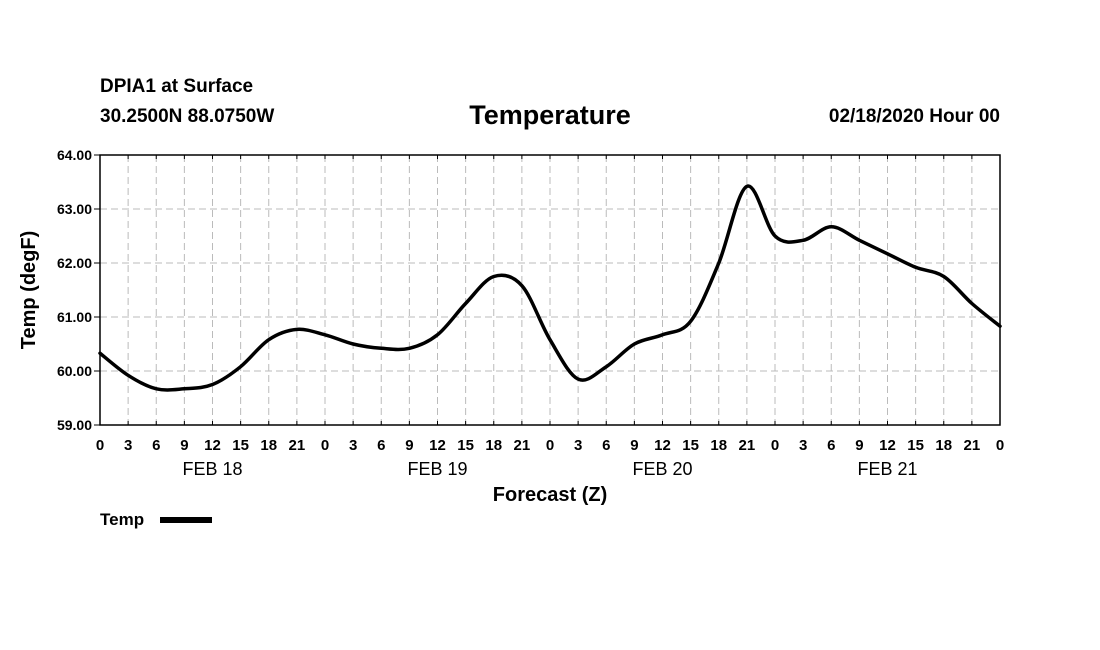  What do you see at coordinates (74, 317) in the screenshot?
I see `y-tick-label: 61.00` at bounding box center [74, 317].